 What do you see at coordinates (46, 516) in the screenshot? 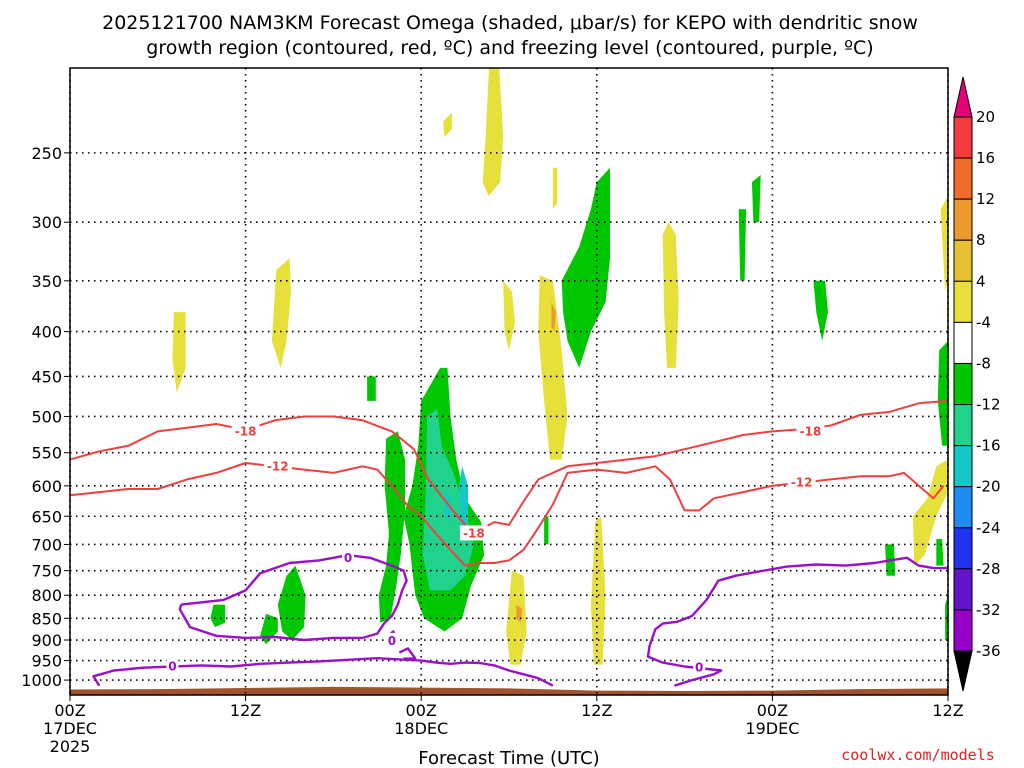
I see `y-tick-label: 650` at bounding box center [46, 516].